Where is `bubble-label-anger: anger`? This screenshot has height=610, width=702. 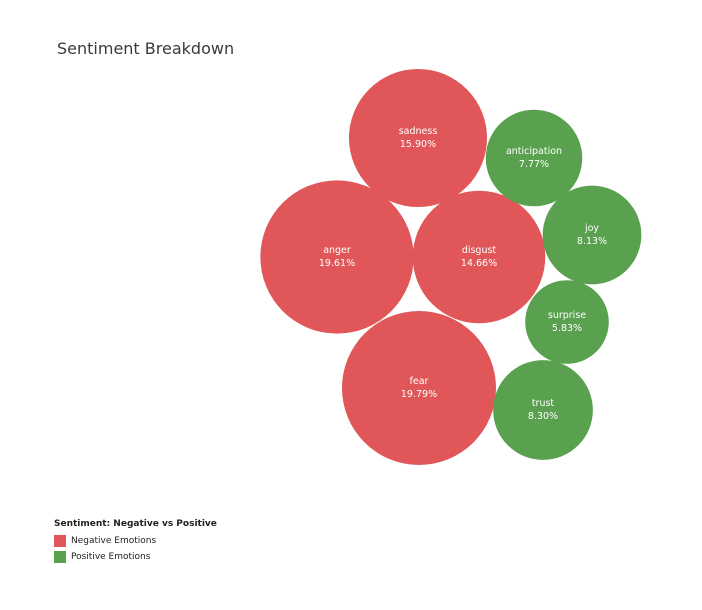 bubble-label-anger: anger is located at coordinates (337, 250).